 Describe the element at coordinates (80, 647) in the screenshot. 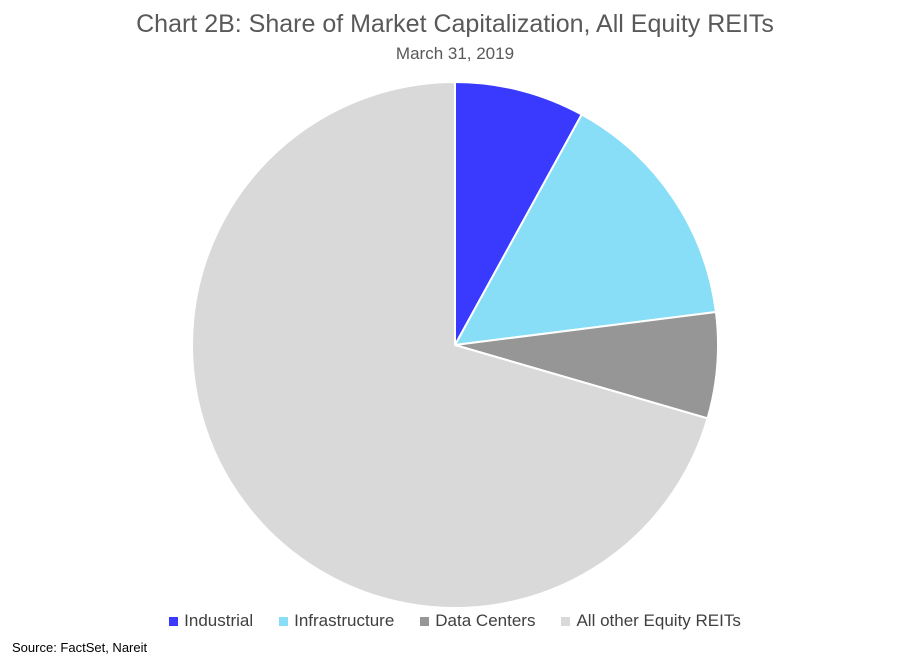

I see `chart-source: Source: FactSet, Nareit` at that location.